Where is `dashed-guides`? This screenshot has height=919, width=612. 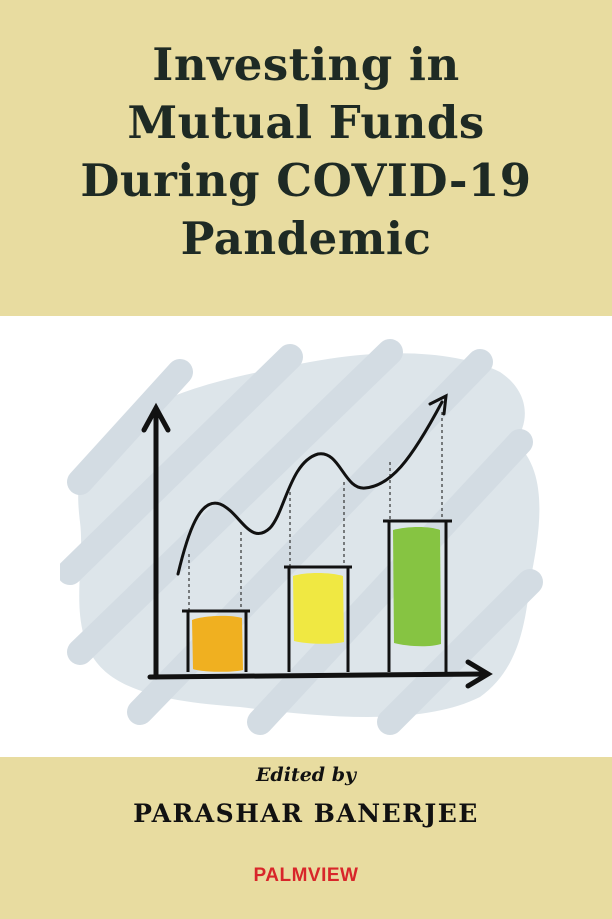 dashed-guides is located at coordinates (315, 511).